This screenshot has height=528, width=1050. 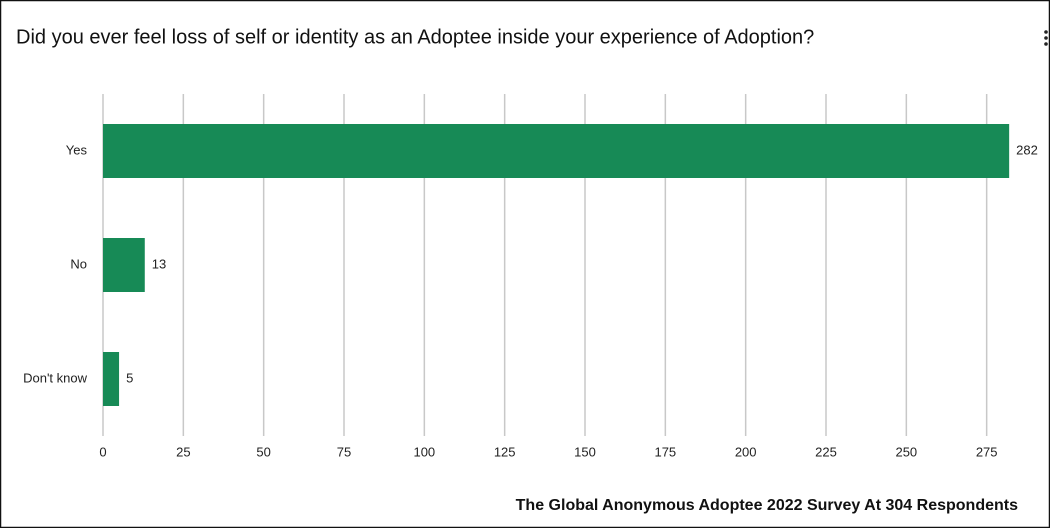 I want to click on x-tick-label: 50, so click(x=263, y=451).